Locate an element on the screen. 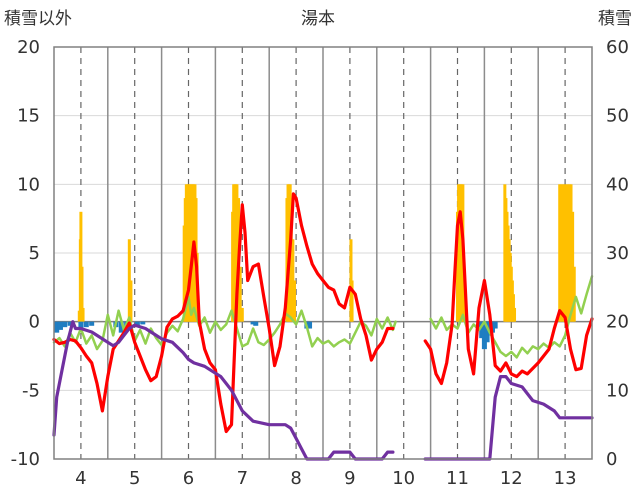 This screenshot has height=501, width=636. left-tick-label: 5 is located at coordinates (34, 253).